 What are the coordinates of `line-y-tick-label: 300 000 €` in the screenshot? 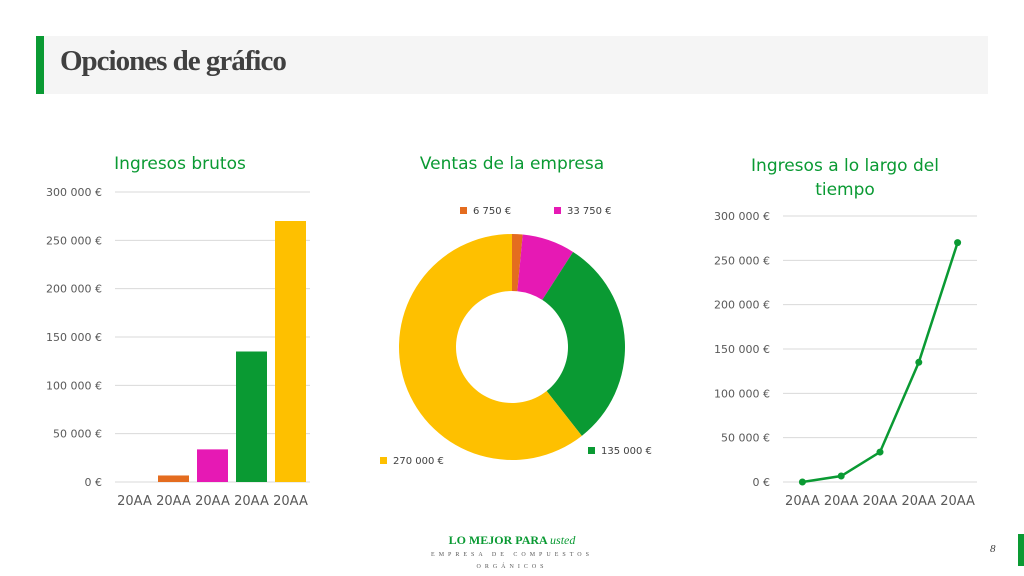 It's located at (742, 216).